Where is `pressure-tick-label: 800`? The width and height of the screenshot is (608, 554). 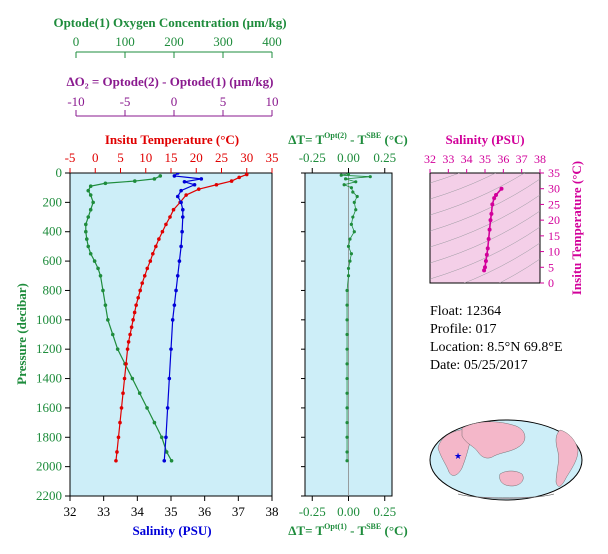 pressure-tick-label: 800 is located at coordinates (53, 289).